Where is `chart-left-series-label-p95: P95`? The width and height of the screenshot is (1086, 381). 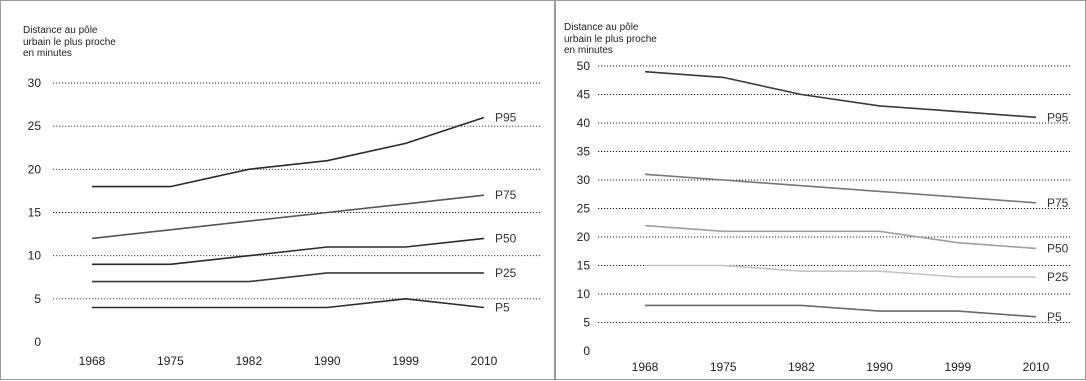 chart-left-series-label-p95: P95 is located at coordinates (506, 118).